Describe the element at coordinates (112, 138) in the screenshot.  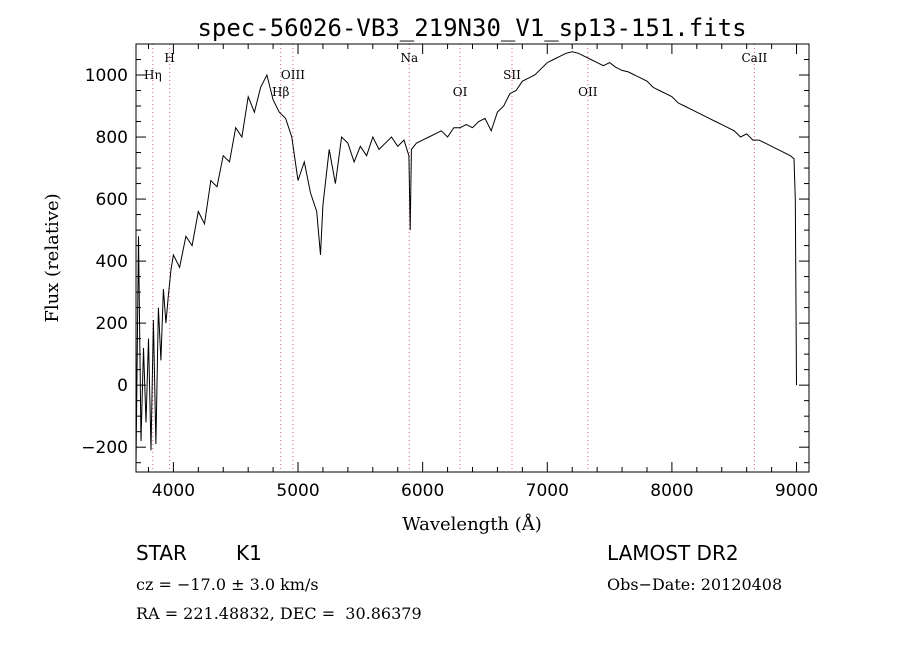
I see `y-tick-label: 800` at that location.